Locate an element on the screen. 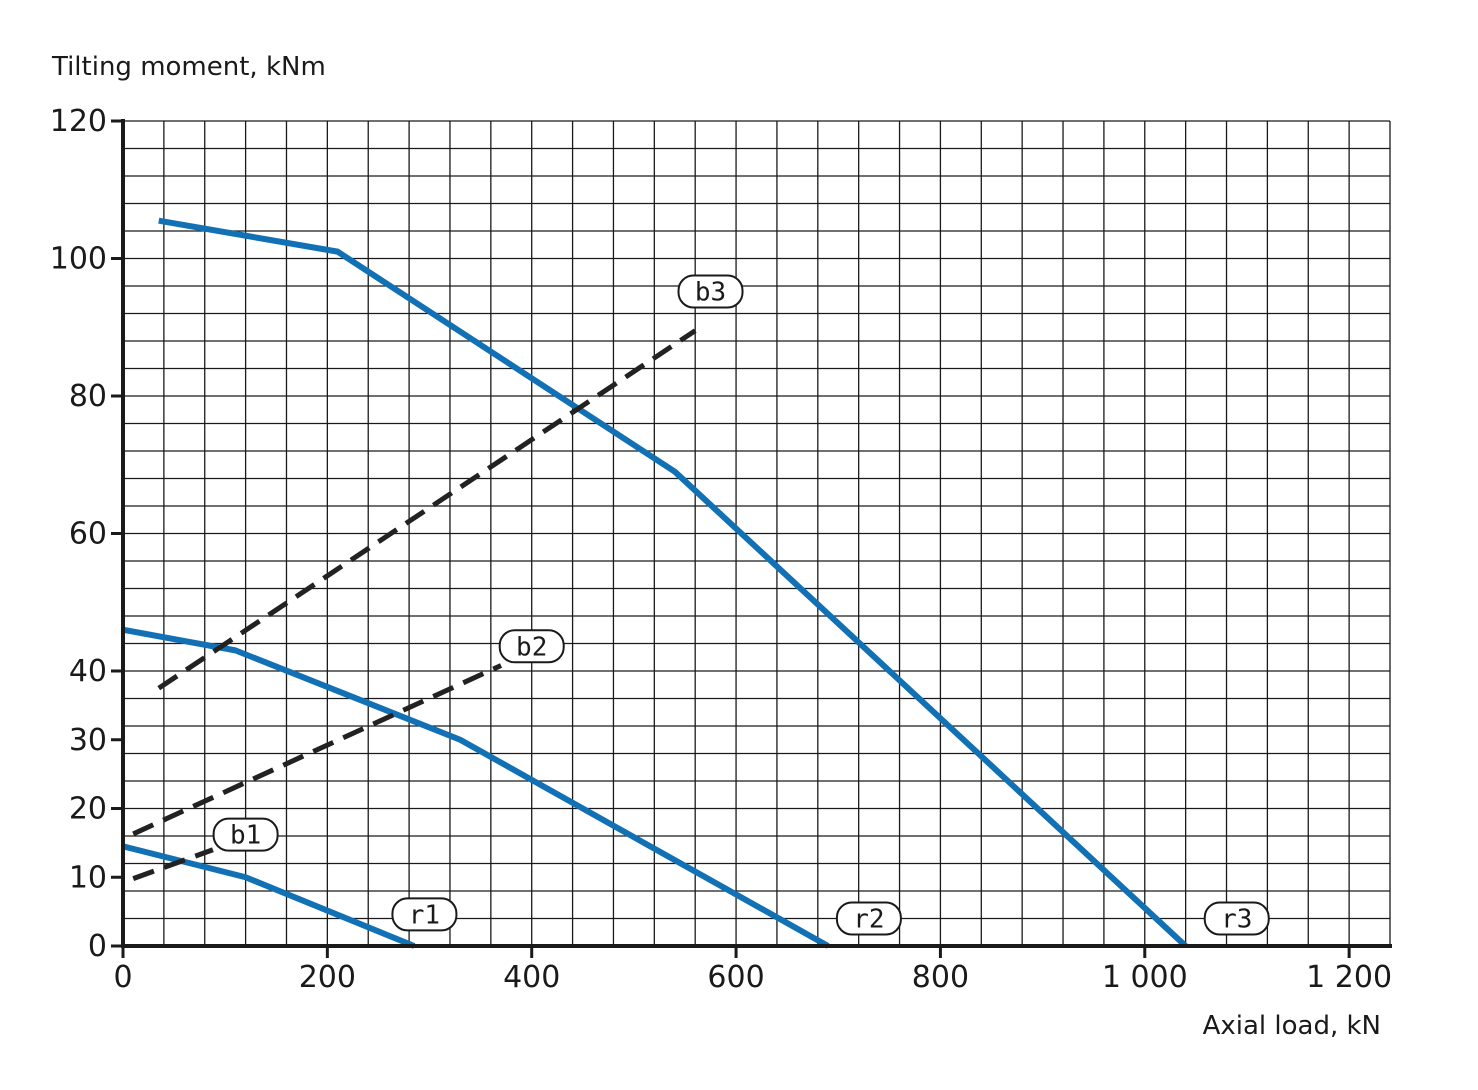 This screenshot has height=1090, width=1478. x-tick-label: 1 000 is located at coordinates (1145, 977).